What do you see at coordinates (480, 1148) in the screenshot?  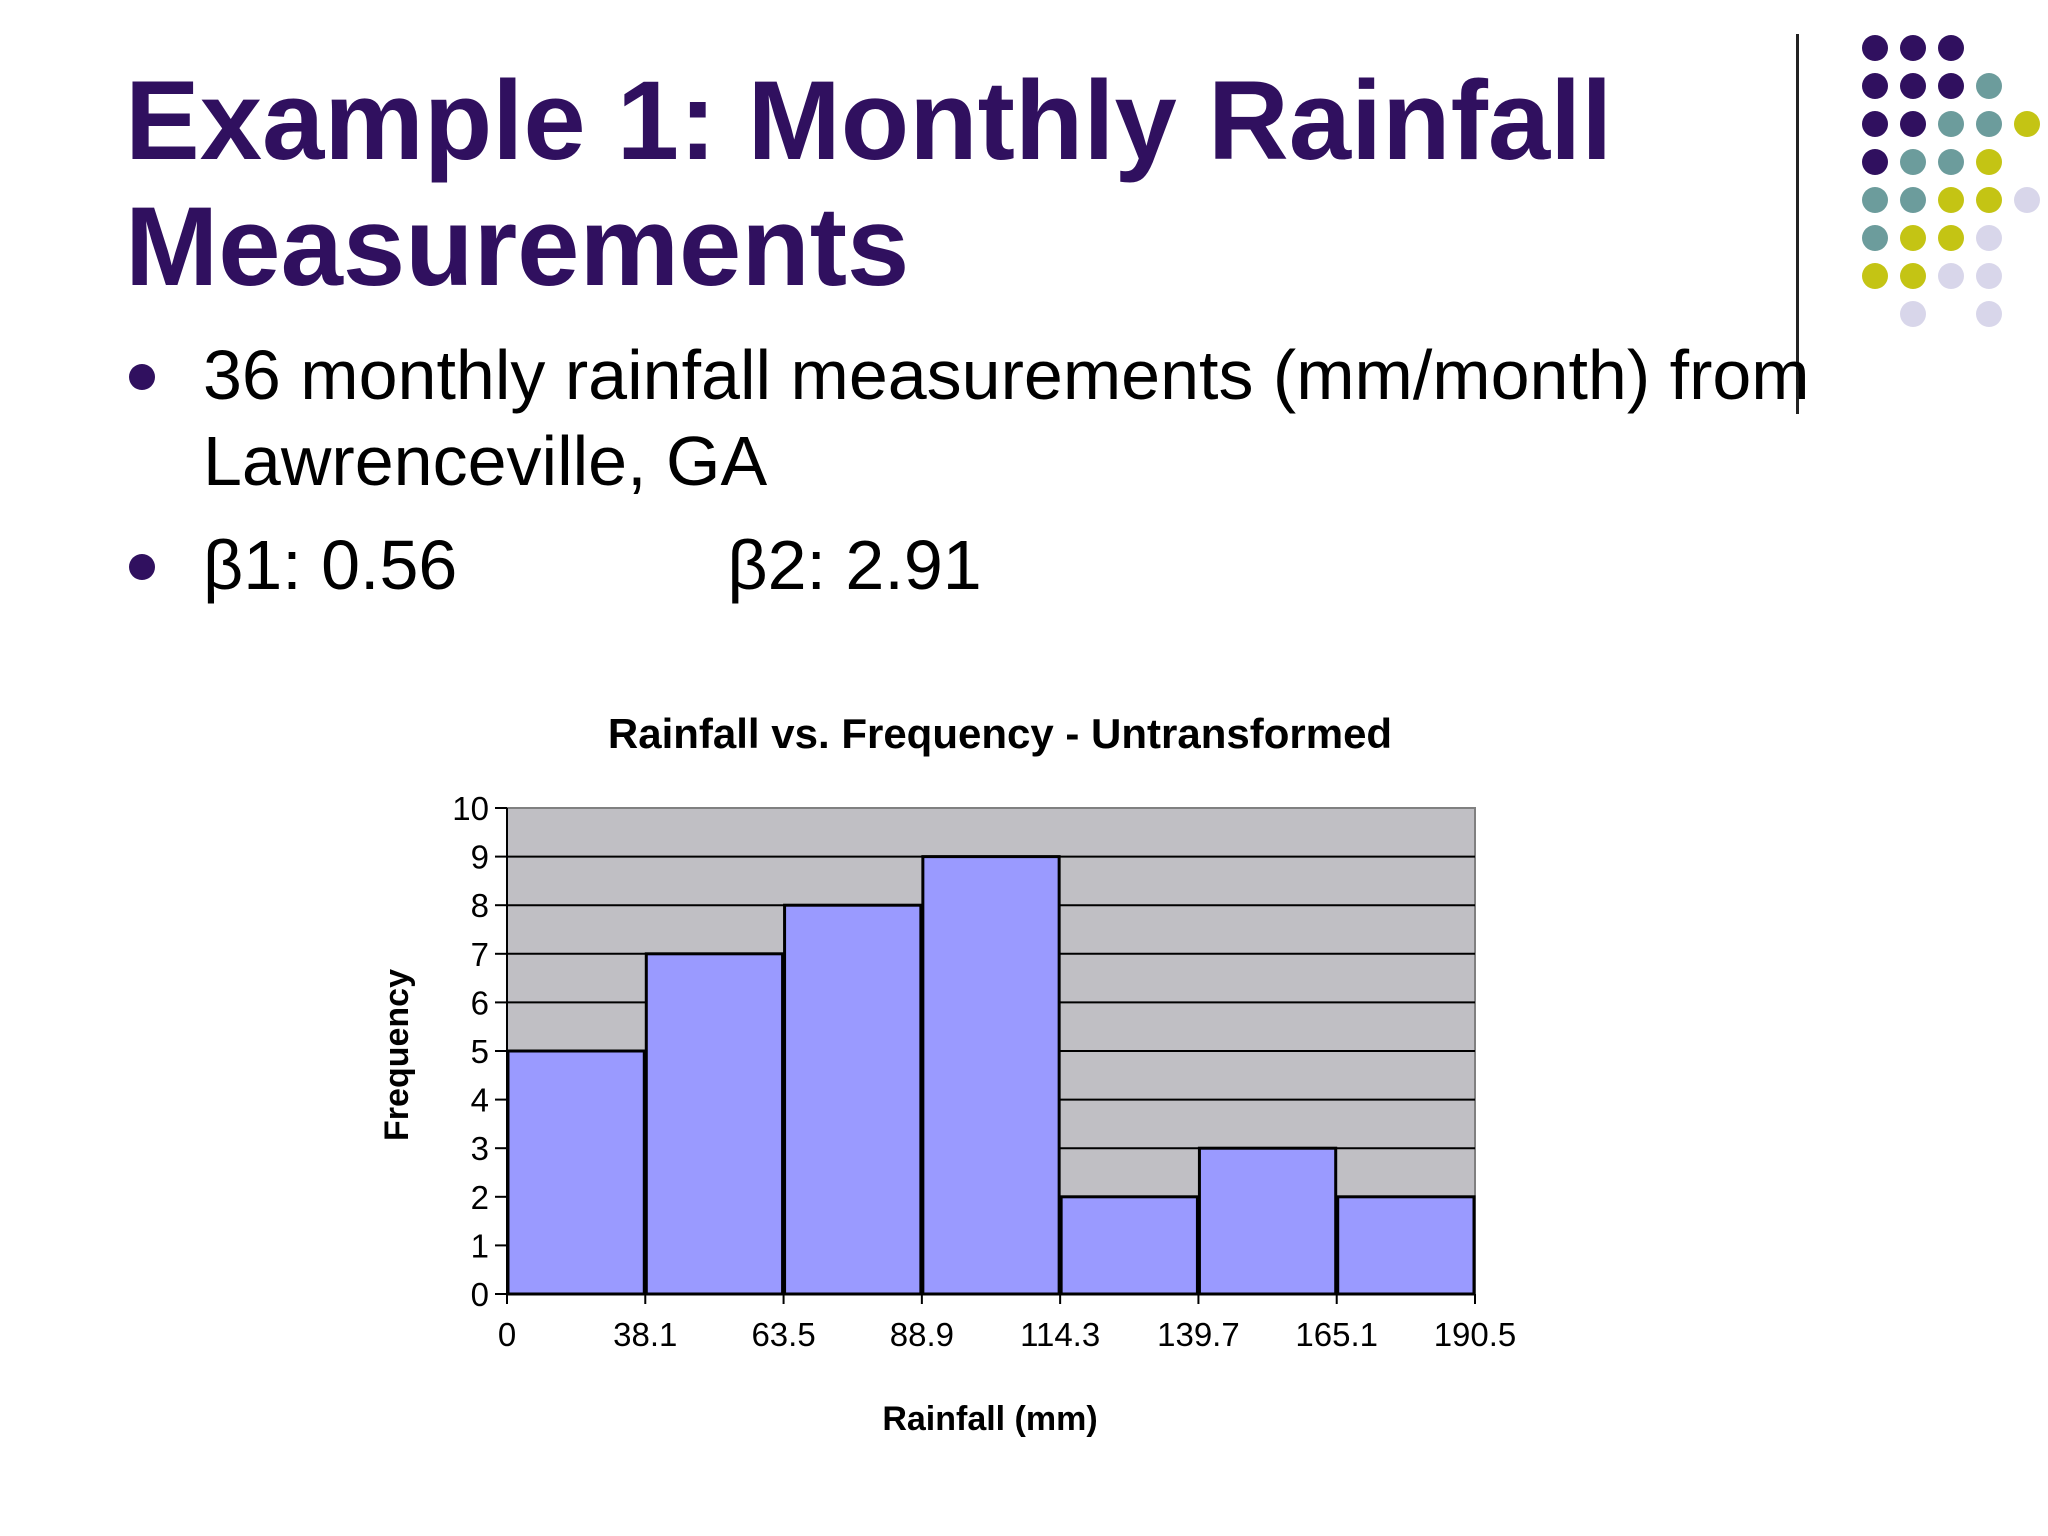 I see `y-tick-label: 3` at bounding box center [480, 1148].